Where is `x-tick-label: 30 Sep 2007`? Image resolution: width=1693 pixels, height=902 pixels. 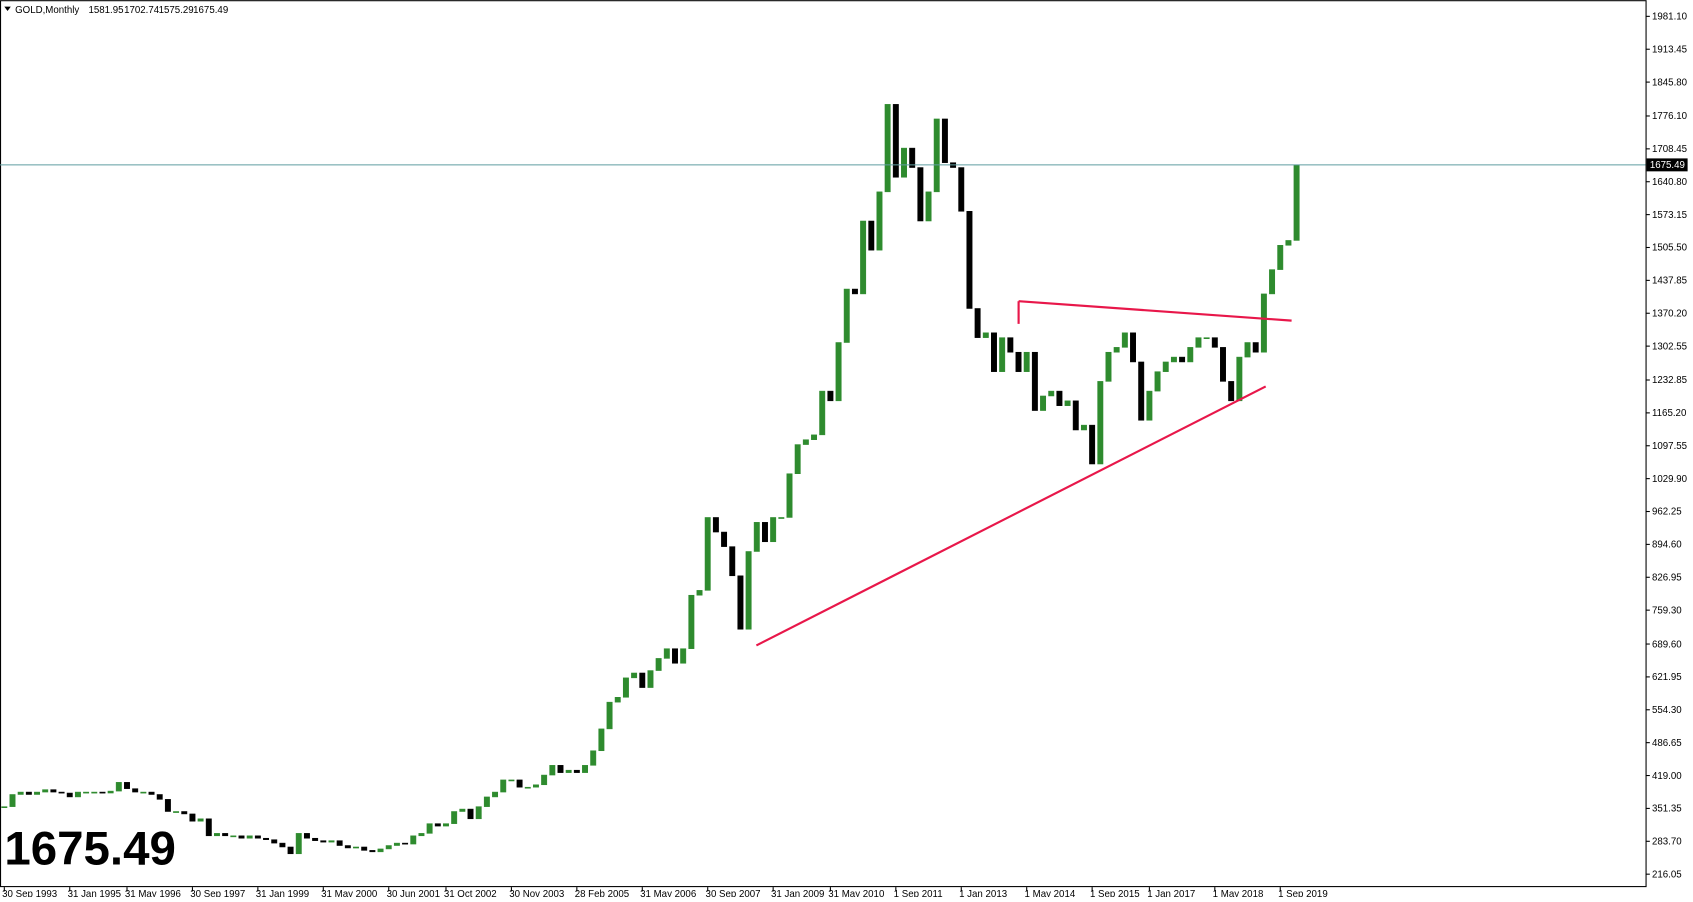 x-tick-label: 30 Sep 2007 is located at coordinates (733, 893).